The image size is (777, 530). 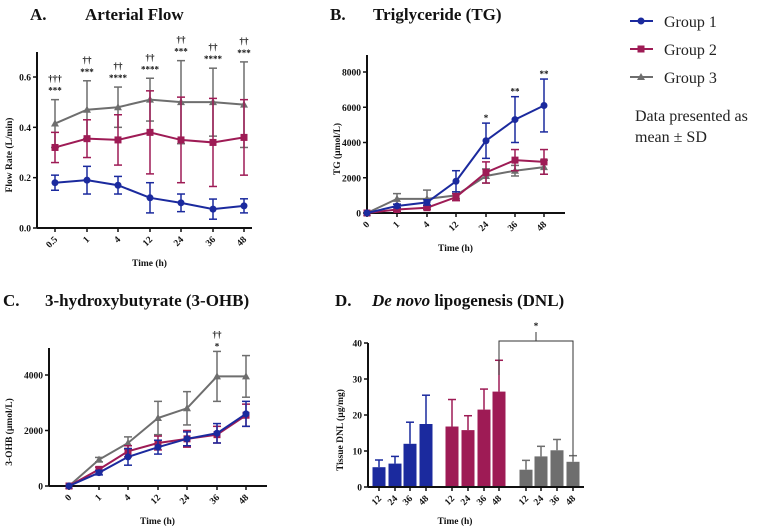 What do you see at coordinates (147, 300) in the screenshot?
I see `panel-c-title: 3-hydroxybutyrate (3-OHB)` at bounding box center [147, 300].